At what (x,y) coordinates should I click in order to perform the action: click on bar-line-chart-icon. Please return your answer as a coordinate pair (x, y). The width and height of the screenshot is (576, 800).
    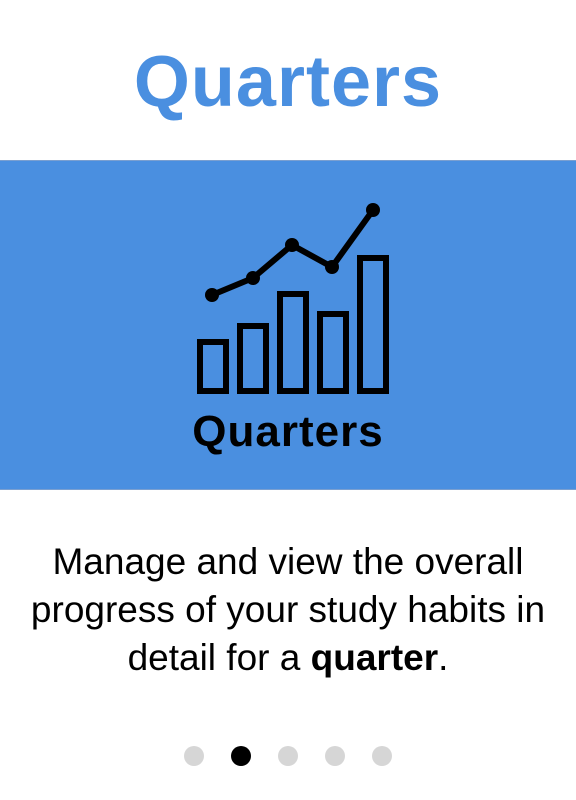
    Looking at the image, I should click on (293, 298).